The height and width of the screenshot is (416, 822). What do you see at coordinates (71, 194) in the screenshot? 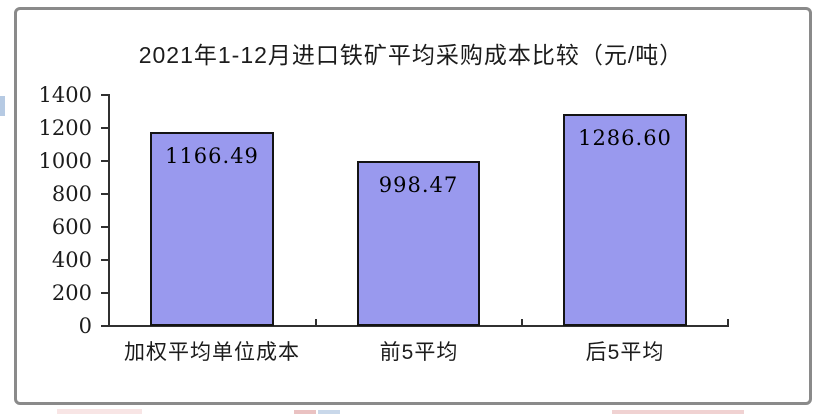
I see `y-tick-label: 800` at bounding box center [71, 194].